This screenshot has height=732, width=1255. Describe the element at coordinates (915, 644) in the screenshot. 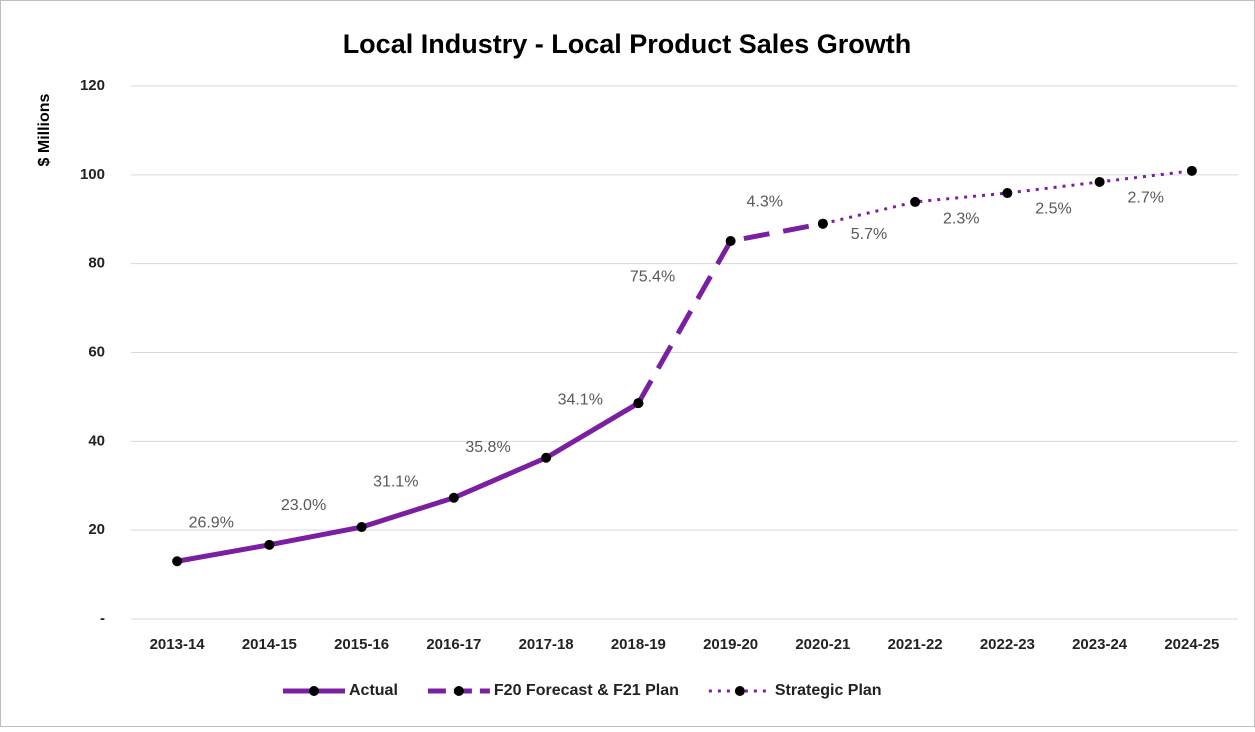

I see `x-tick-label: 2021-22` at that location.